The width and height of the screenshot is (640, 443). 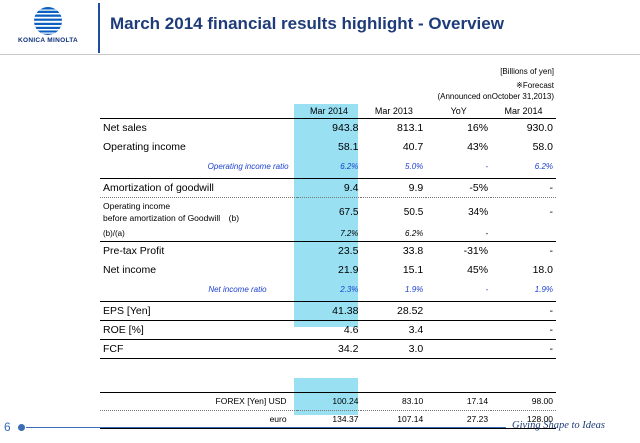 I want to click on table-cell: 943.8, so click(x=345, y=127).